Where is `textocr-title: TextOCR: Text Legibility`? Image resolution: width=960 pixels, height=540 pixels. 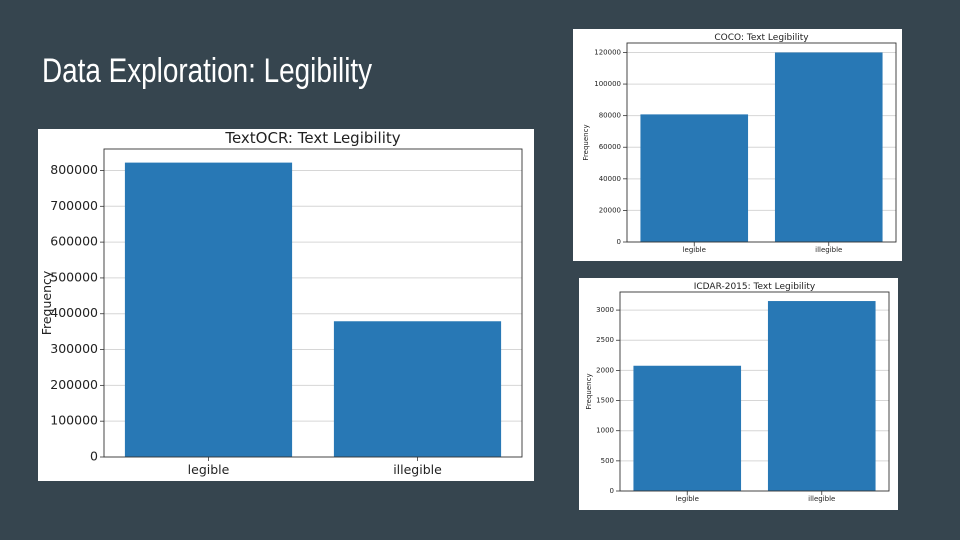 textocr-title: TextOCR: Text Legibility is located at coordinates (312, 138).